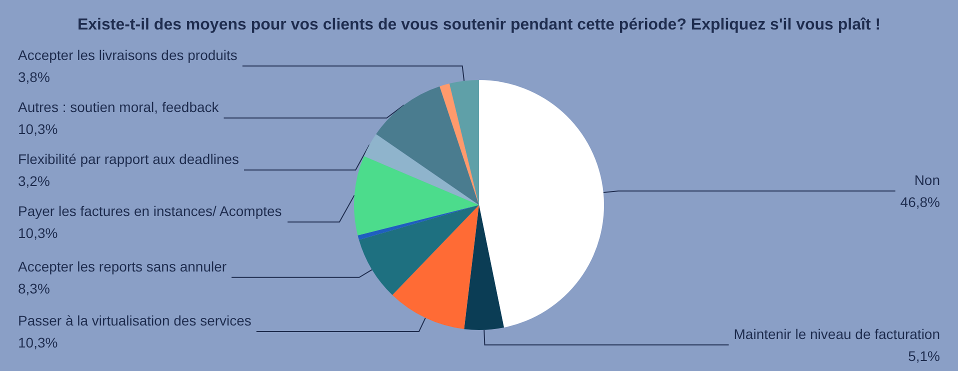 The image size is (958, 371). I want to click on slice-label: Payer les factures en instances/ Acomptes, so click(150, 210).